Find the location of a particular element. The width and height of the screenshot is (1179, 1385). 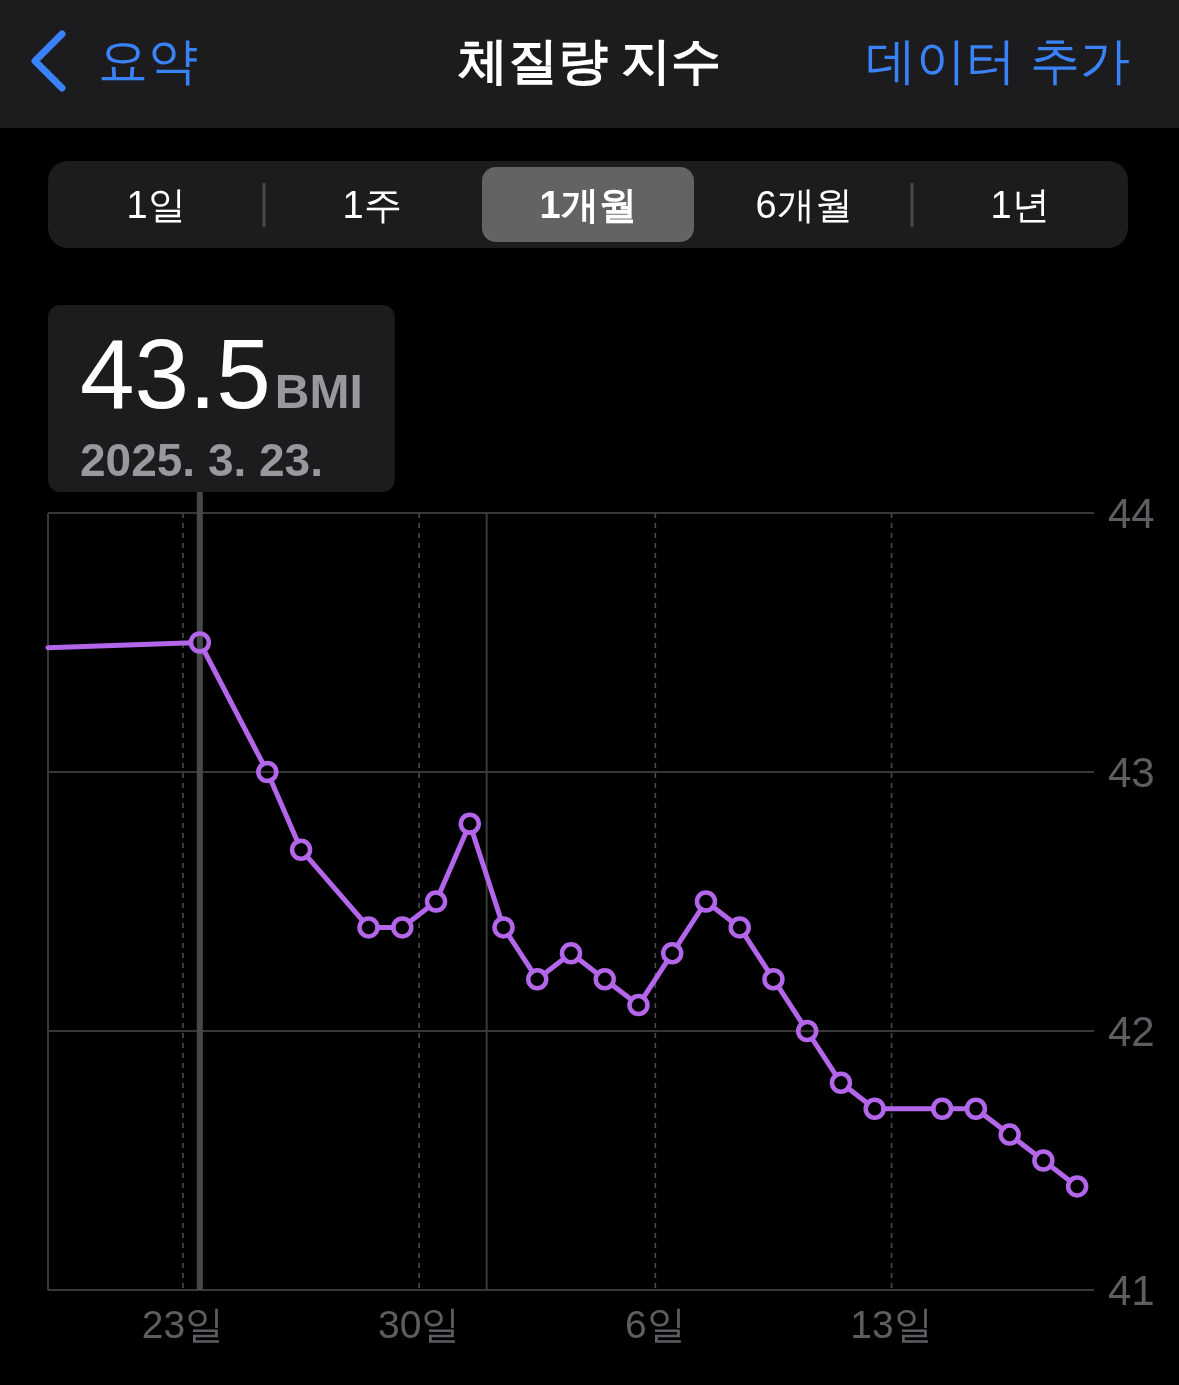

text: 데이터 추가 is located at coordinates (998, 61).